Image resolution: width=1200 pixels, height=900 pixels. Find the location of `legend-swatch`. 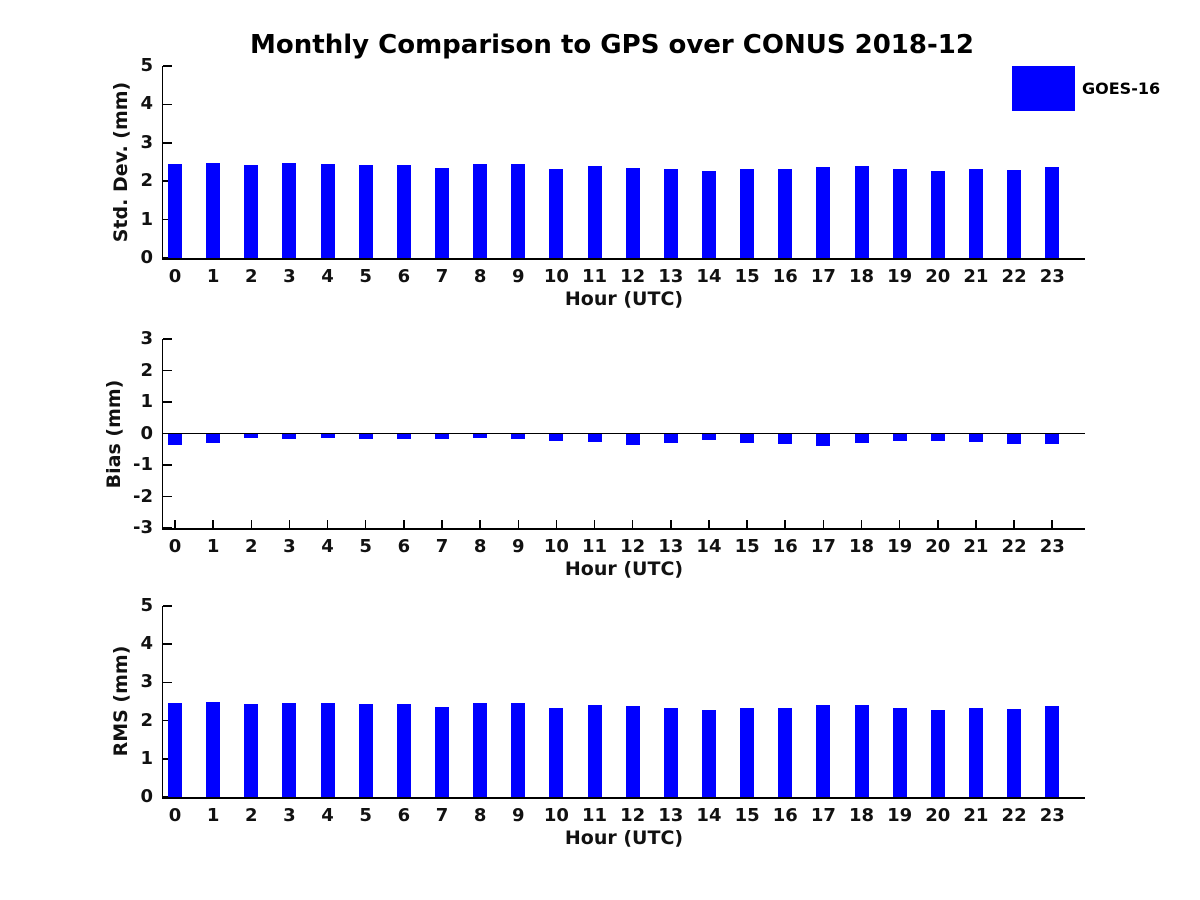

legend-swatch is located at coordinates (1043, 88).